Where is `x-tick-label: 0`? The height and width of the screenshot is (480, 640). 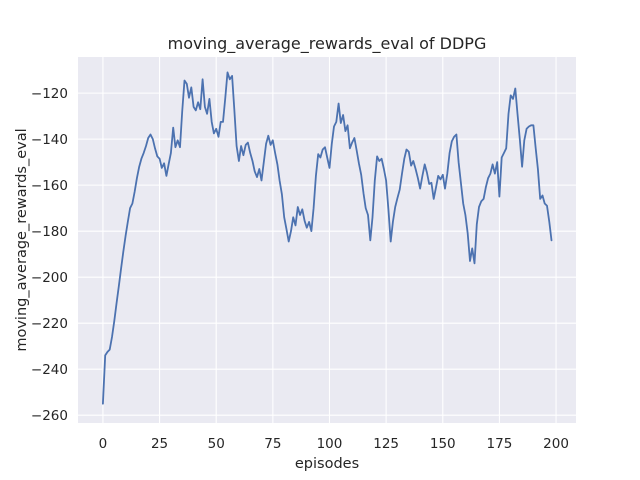
x-tick-label: 0 is located at coordinates (103, 444).